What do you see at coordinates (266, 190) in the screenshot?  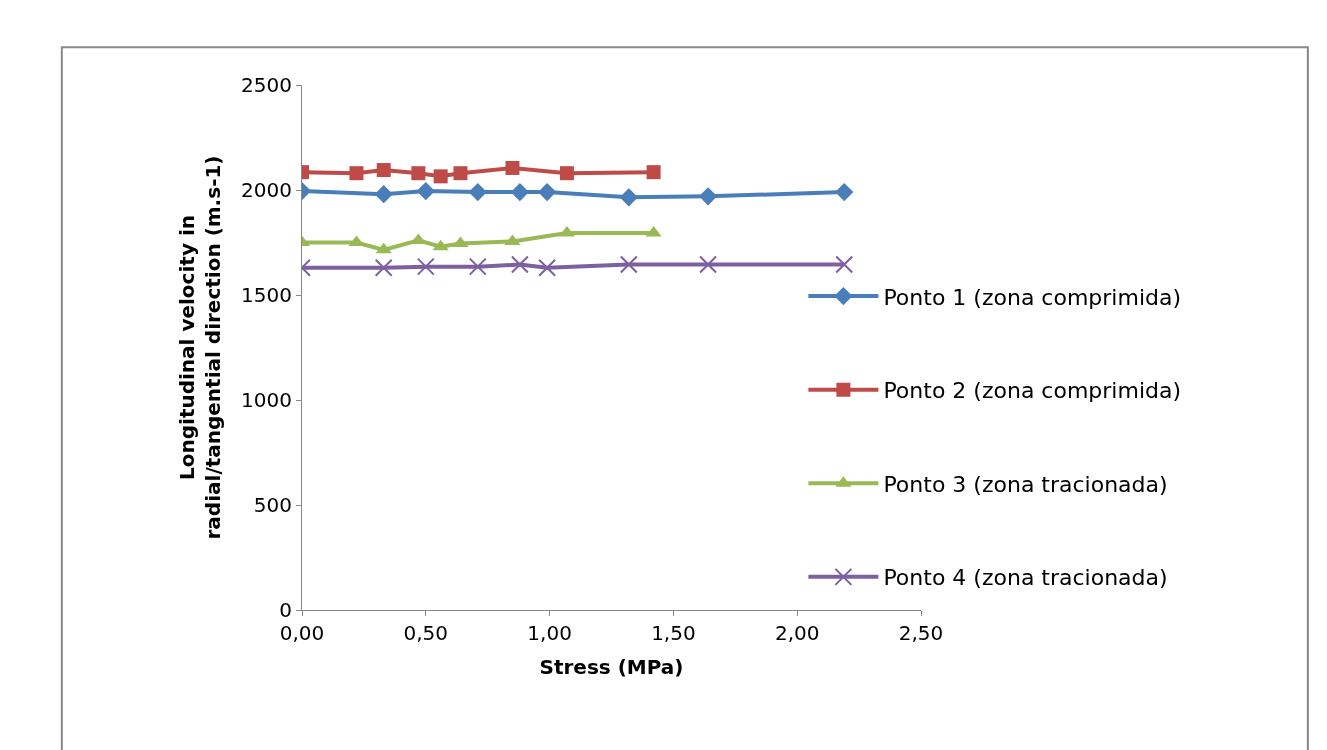 I see `y-tick-label: 2000` at bounding box center [266, 190].